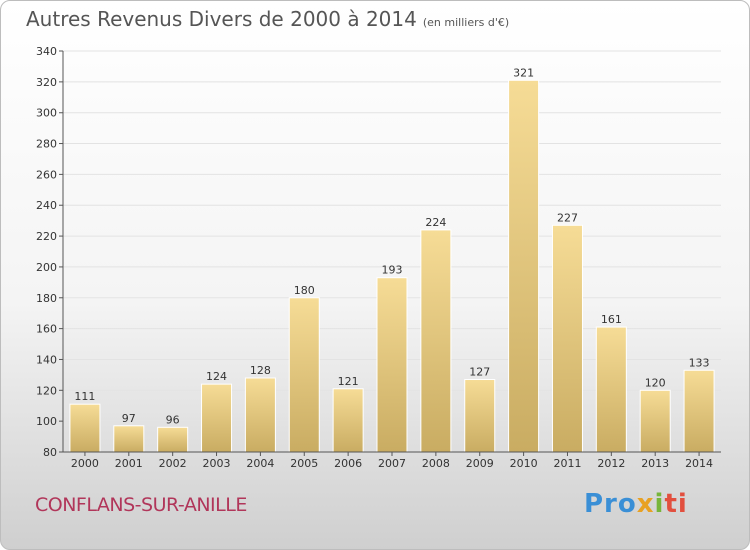 The width and height of the screenshot is (750, 550). I want to click on x-tick-label: 2004, so click(260, 463).